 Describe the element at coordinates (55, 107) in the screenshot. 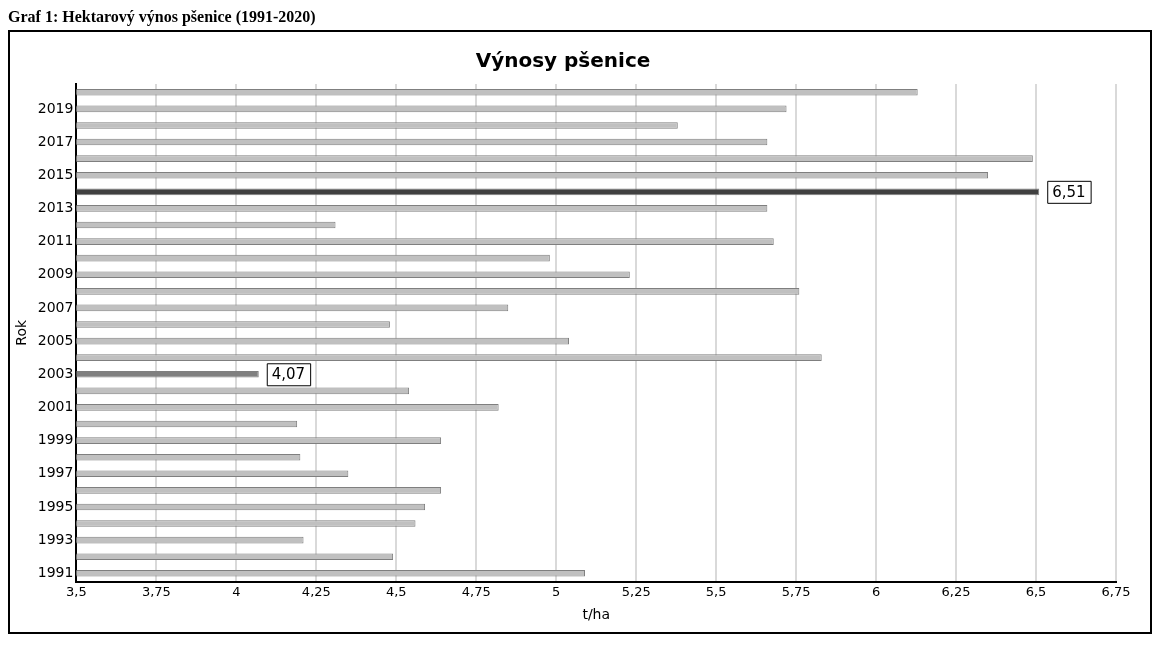

I see `y-tick-label: 2019` at that location.